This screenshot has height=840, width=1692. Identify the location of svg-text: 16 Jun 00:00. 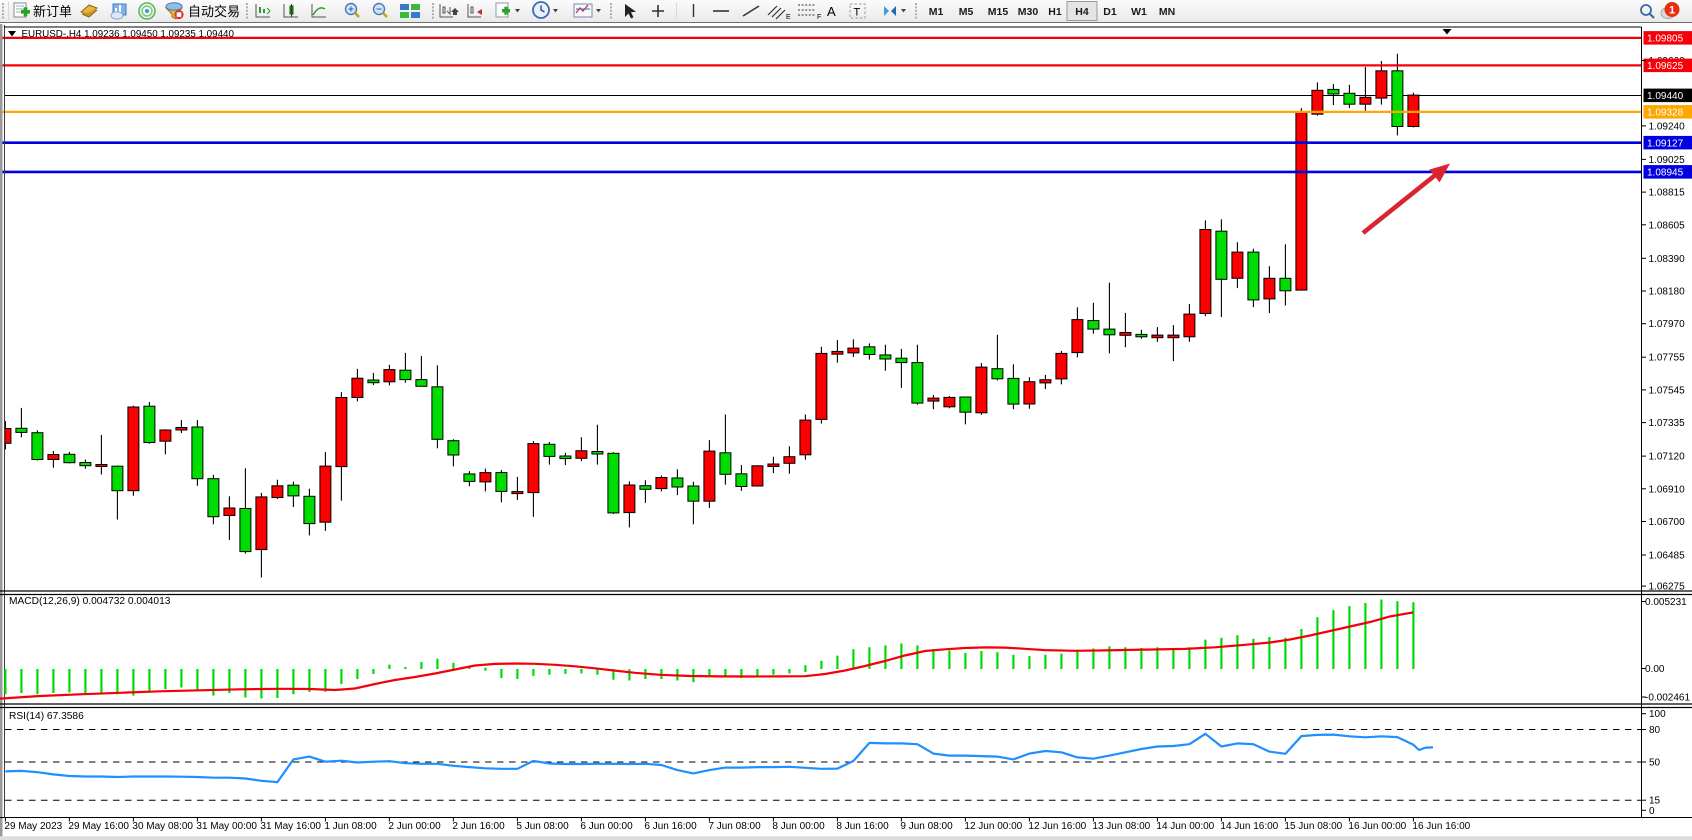
(1377, 826).